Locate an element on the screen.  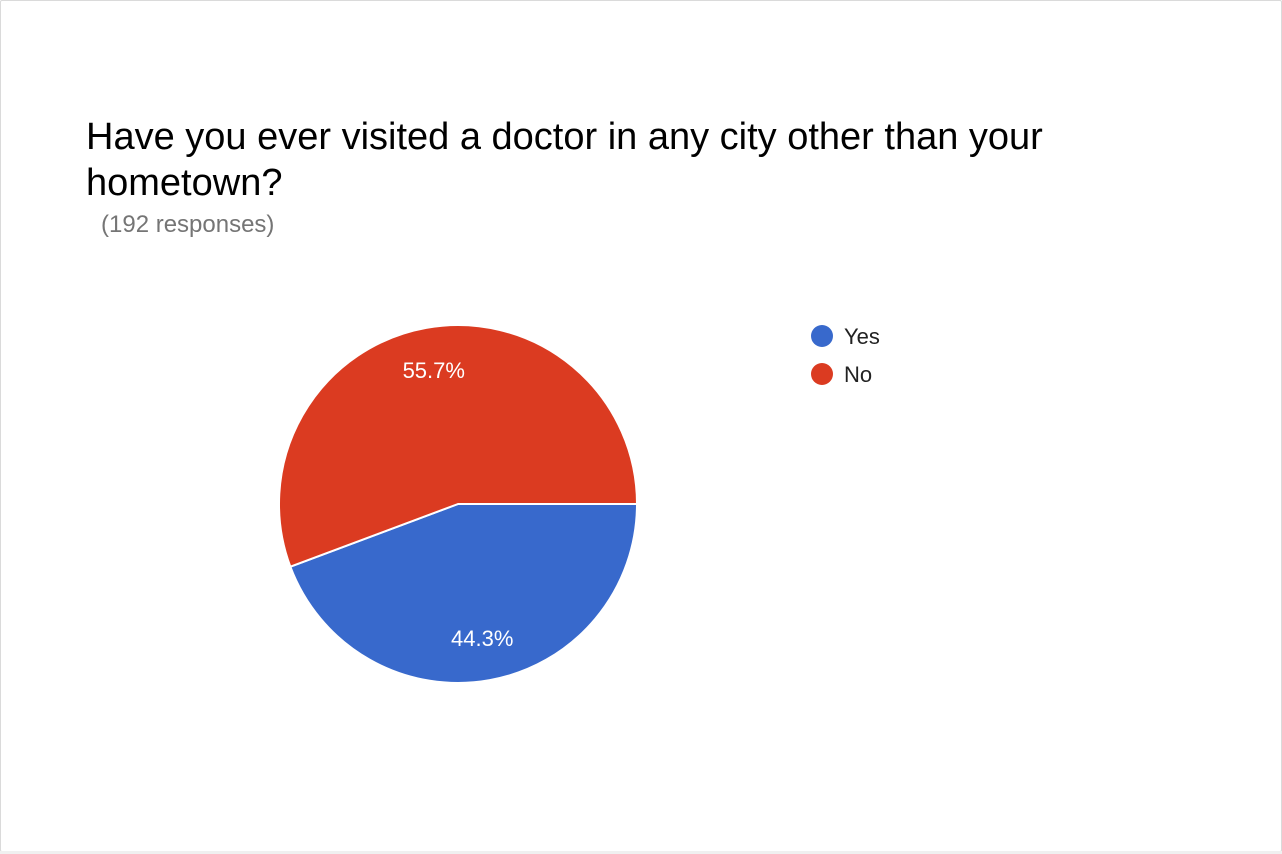
bottom-divider is located at coordinates (641, 852).